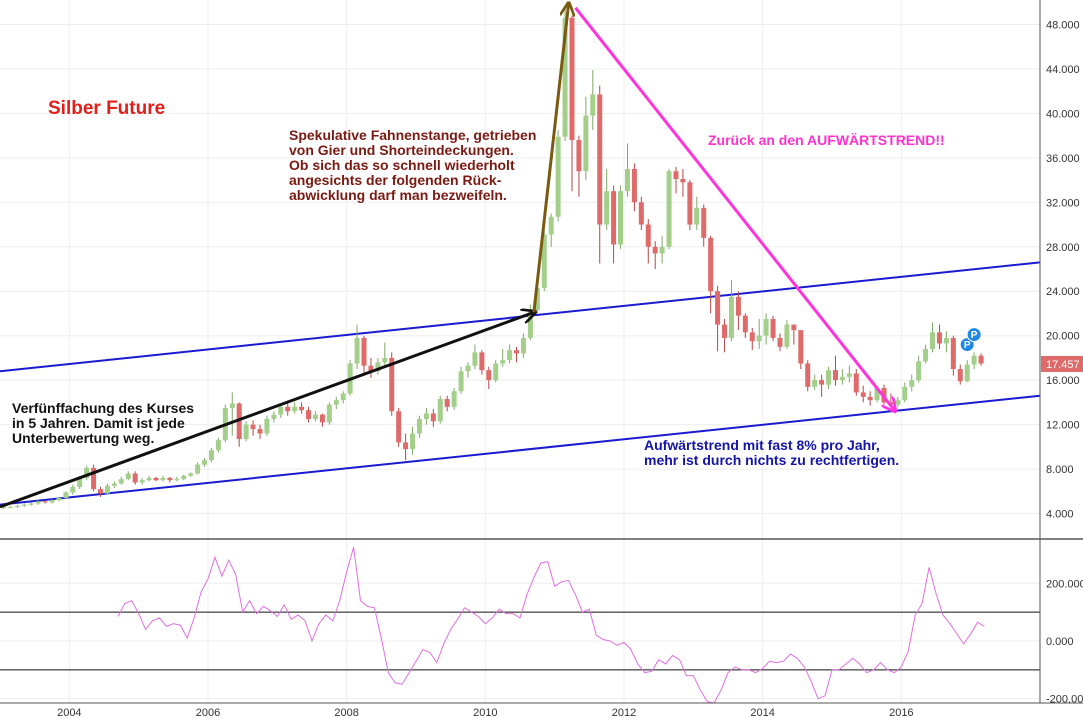  What do you see at coordinates (1062, 363) in the screenshot?
I see `last-price-flag: 17.457` at bounding box center [1062, 363].